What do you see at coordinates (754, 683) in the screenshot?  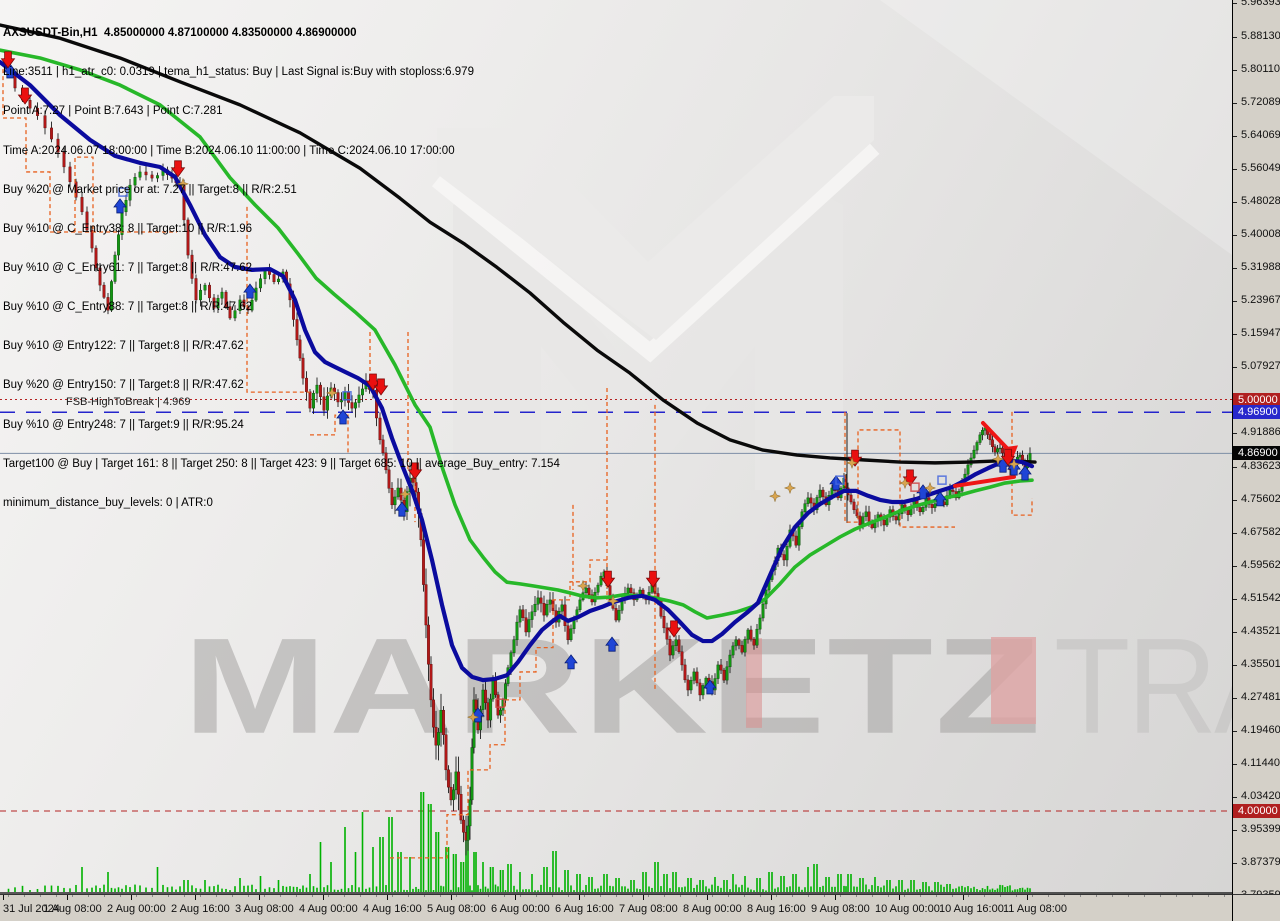 I see `zone-rect-layer` at bounding box center [754, 683].